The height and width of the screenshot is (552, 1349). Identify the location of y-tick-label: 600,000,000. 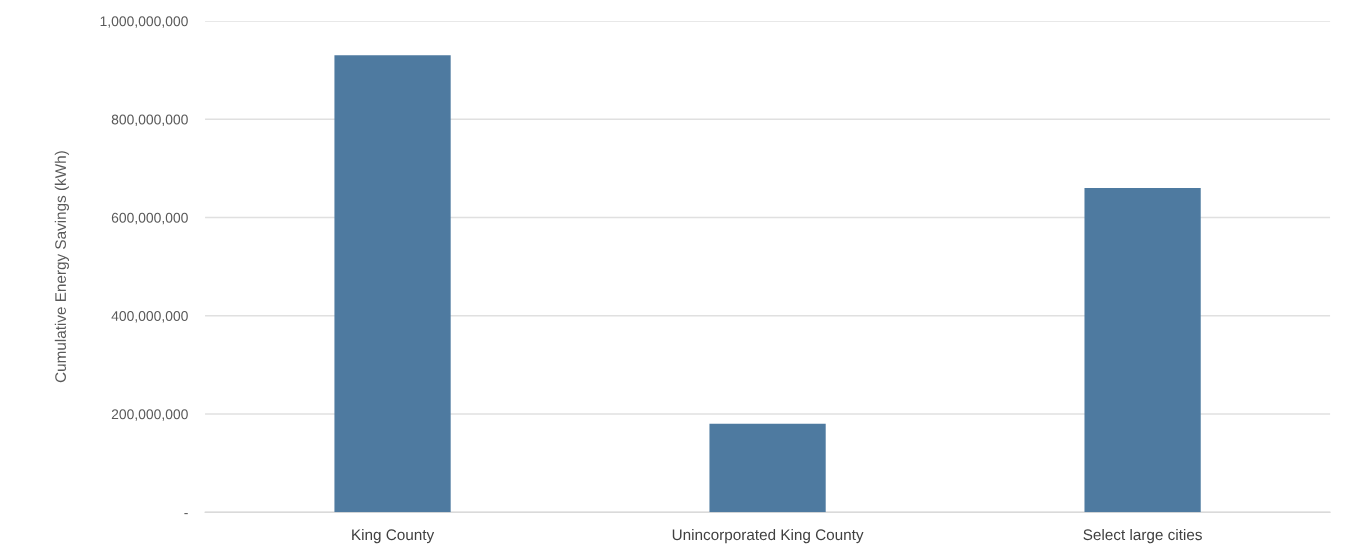
(149, 218).